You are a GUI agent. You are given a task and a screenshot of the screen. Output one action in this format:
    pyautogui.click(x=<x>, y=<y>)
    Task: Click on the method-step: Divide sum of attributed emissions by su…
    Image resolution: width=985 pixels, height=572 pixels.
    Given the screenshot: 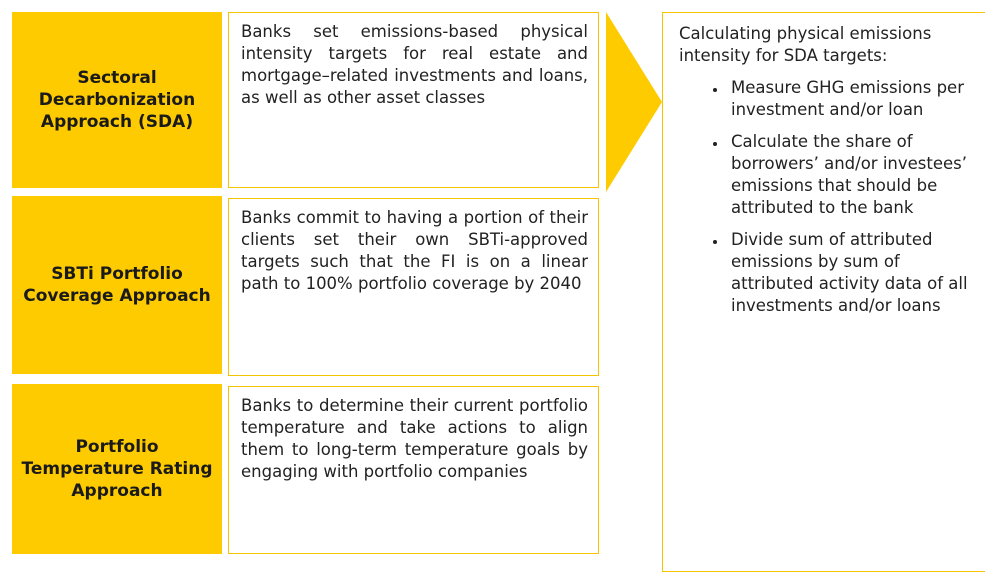 What is the action you would take?
    pyautogui.click(x=855, y=273)
    